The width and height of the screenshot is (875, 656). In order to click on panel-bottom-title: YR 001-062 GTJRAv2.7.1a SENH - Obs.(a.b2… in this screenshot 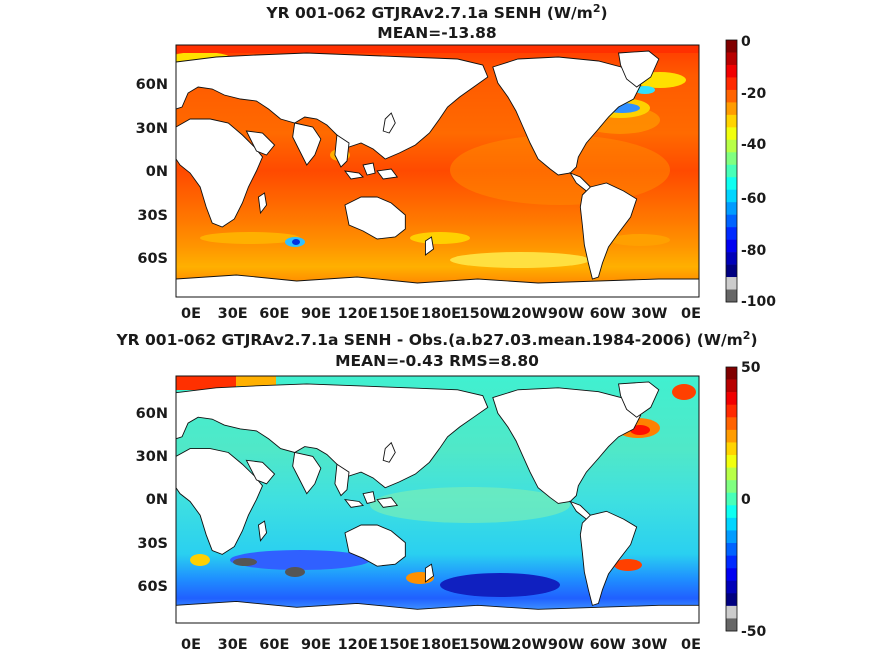, I will do `click(436, 339)`.